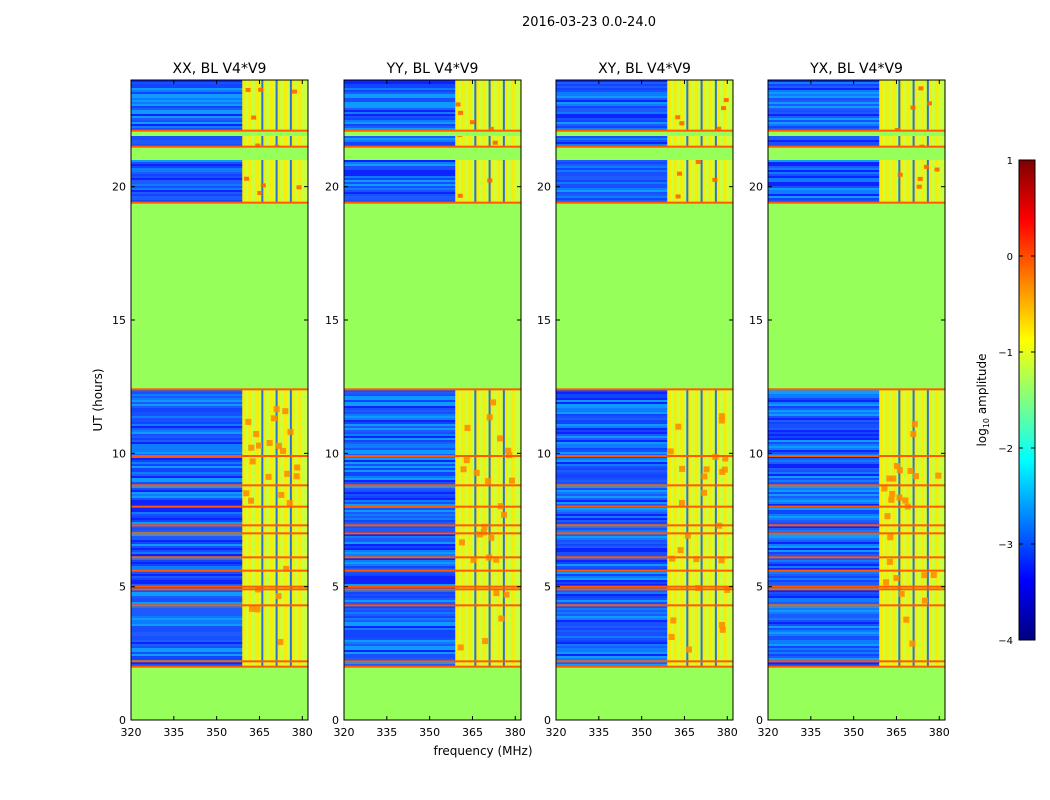 The height and width of the screenshot is (800, 1050). What do you see at coordinates (219, 693) in the screenshot?
I see `flagged-region` at bounding box center [219, 693].